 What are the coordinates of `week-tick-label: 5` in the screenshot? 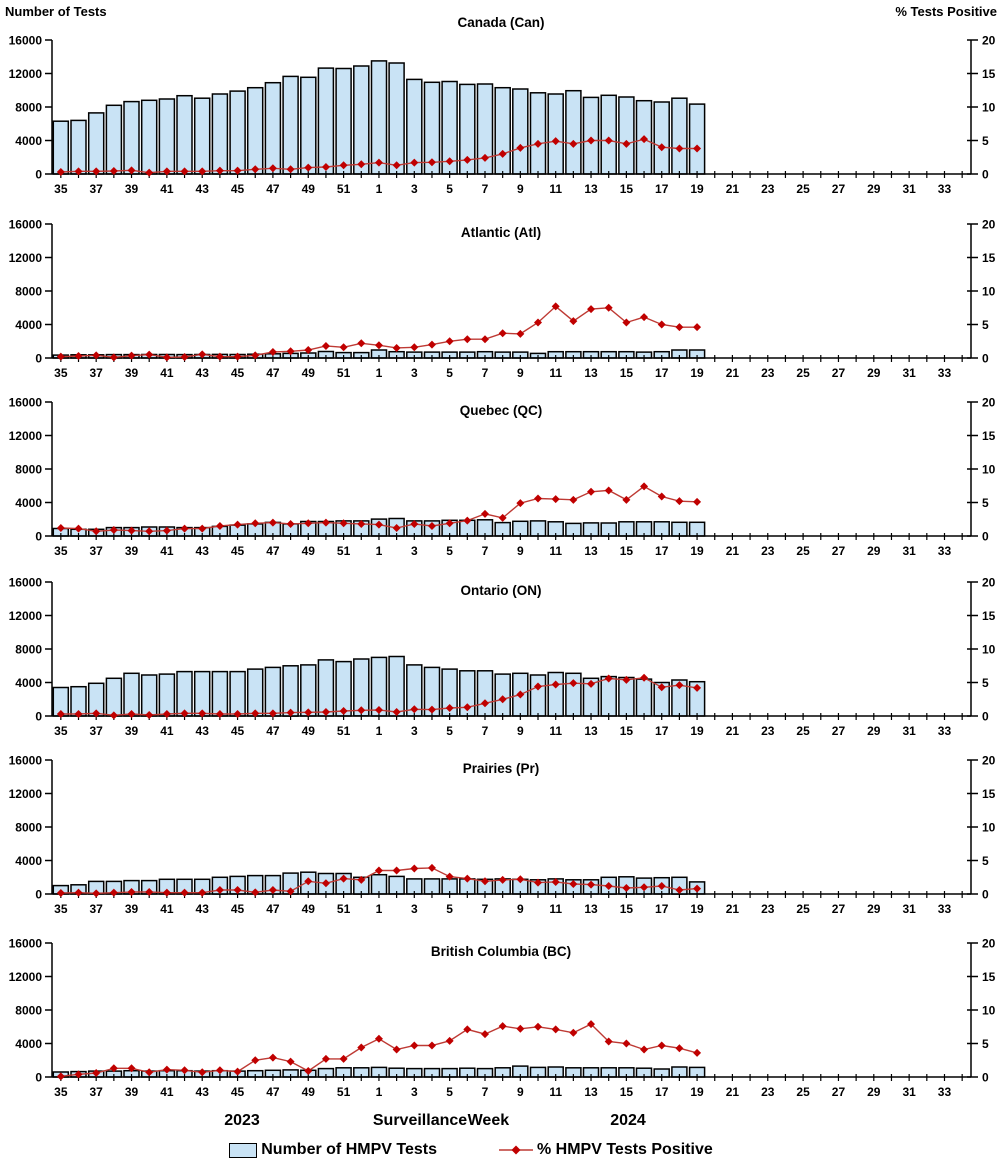 It's located at (449, 551).